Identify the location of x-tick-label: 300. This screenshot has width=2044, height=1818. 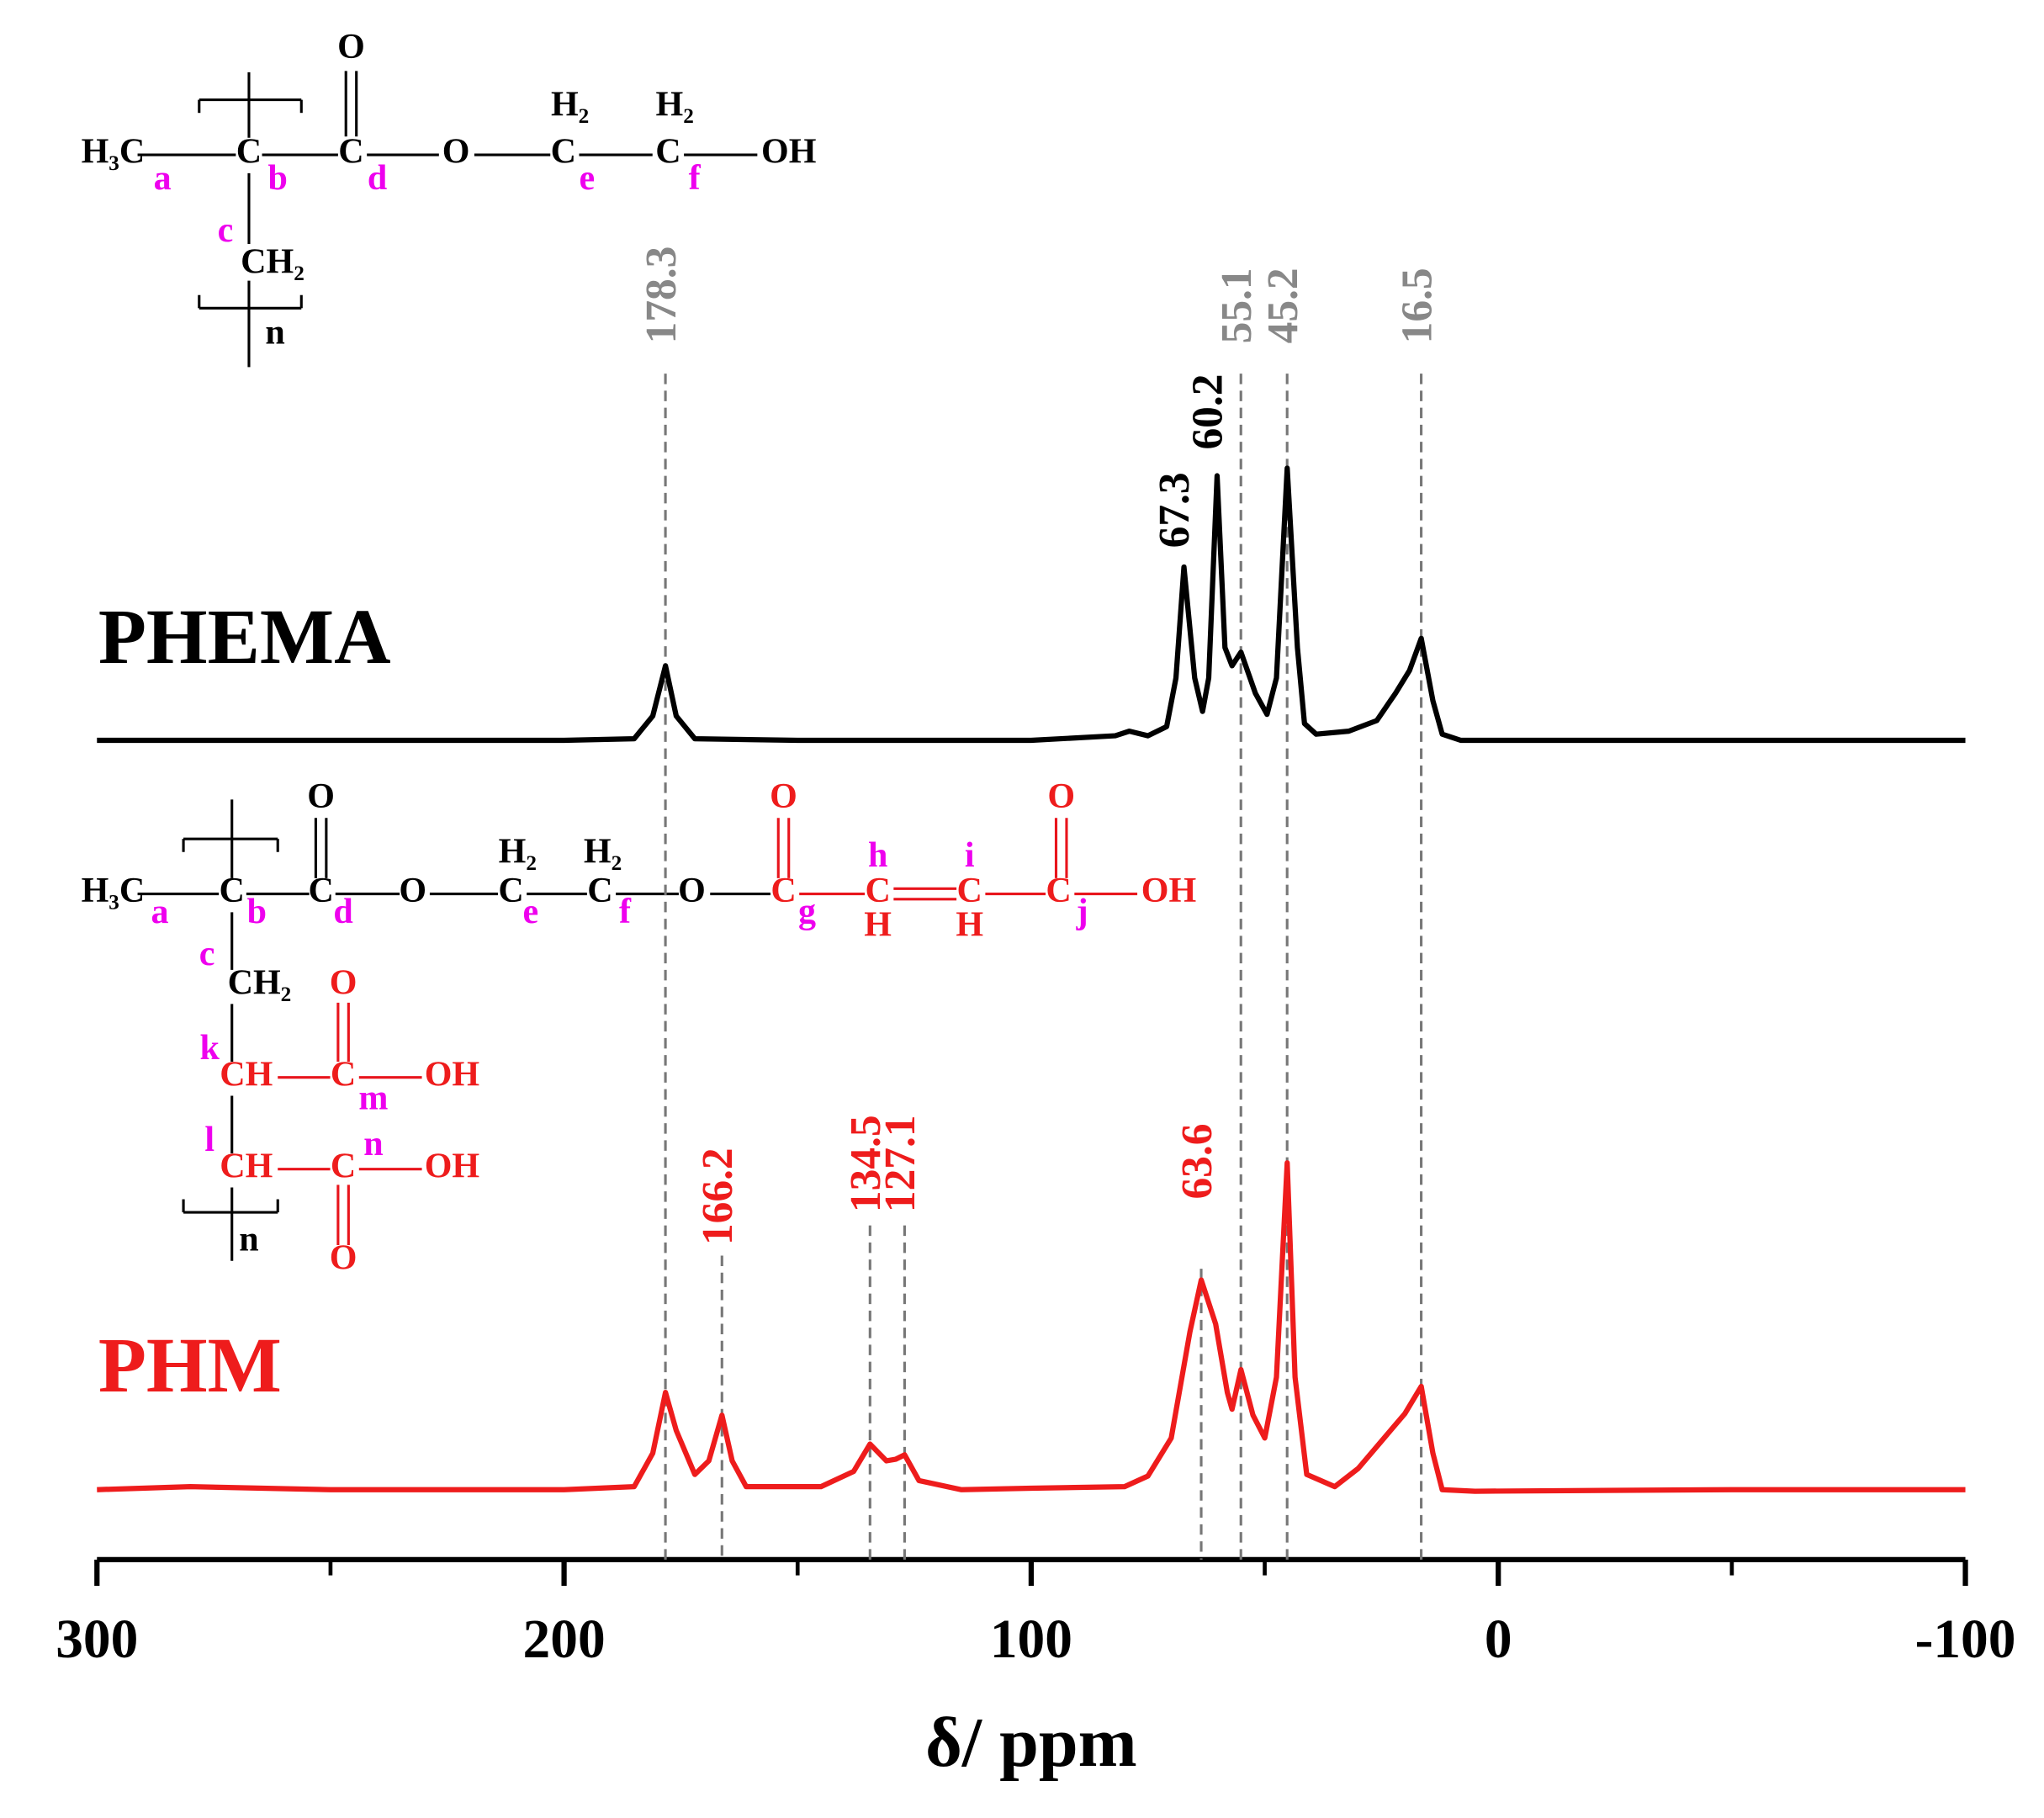
(97, 1639).